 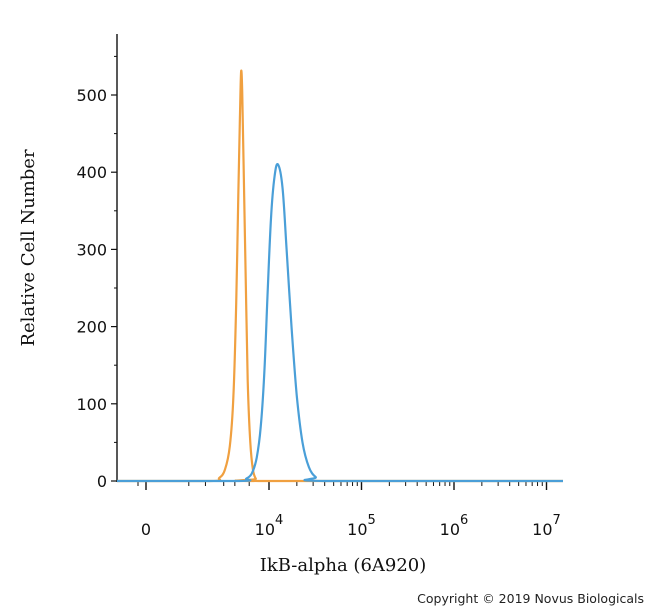 I want to click on y-tick-label: 400, so click(x=91, y=172).